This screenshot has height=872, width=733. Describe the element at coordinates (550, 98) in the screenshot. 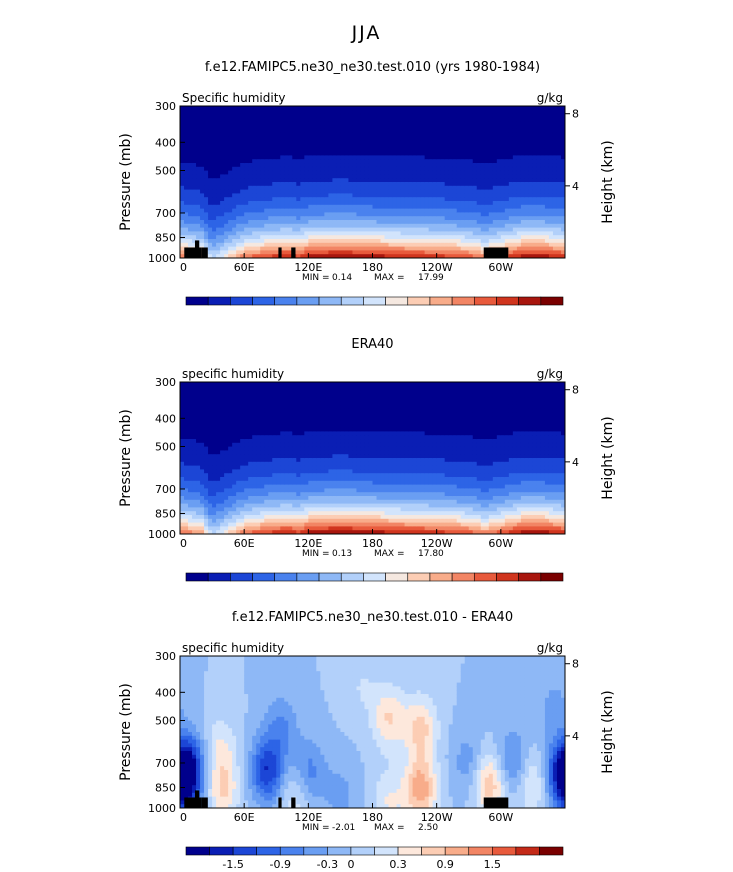

I see `units-label: g/kg` at that location.